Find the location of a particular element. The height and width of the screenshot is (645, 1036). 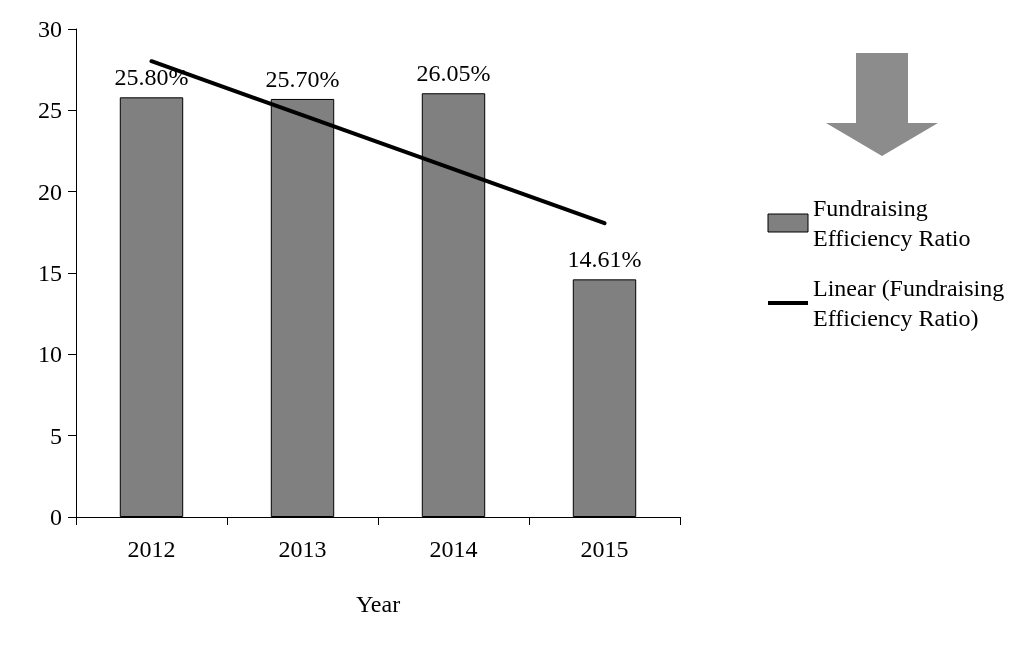

y-tick-label: 15 is located at coordinates (50, 273).